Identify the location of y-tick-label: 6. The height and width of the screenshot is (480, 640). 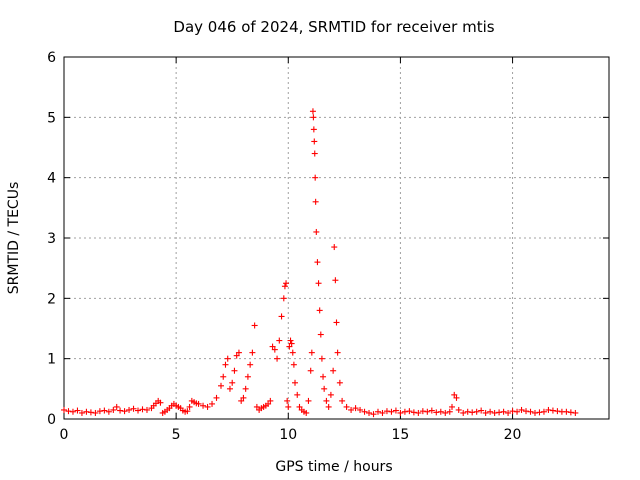
(51, 58).